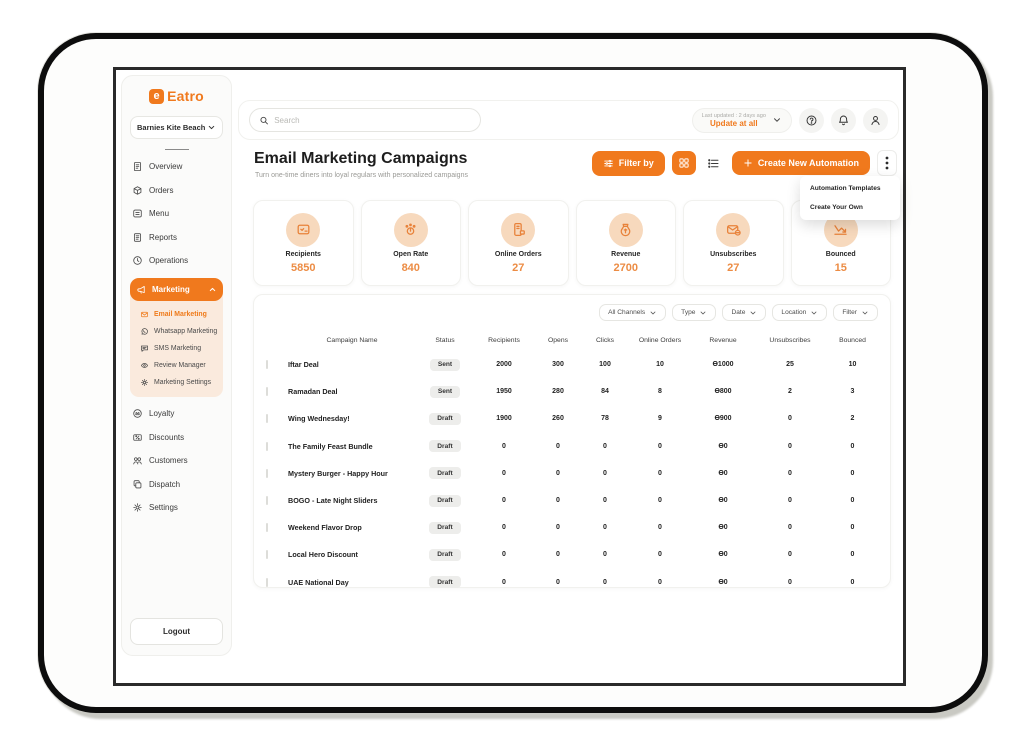 The width and height of the screenshot is (1024, 742). Describe the element at coordinates (626, 254) in the screenshot. I see `stat-label: Revenue` at that location.